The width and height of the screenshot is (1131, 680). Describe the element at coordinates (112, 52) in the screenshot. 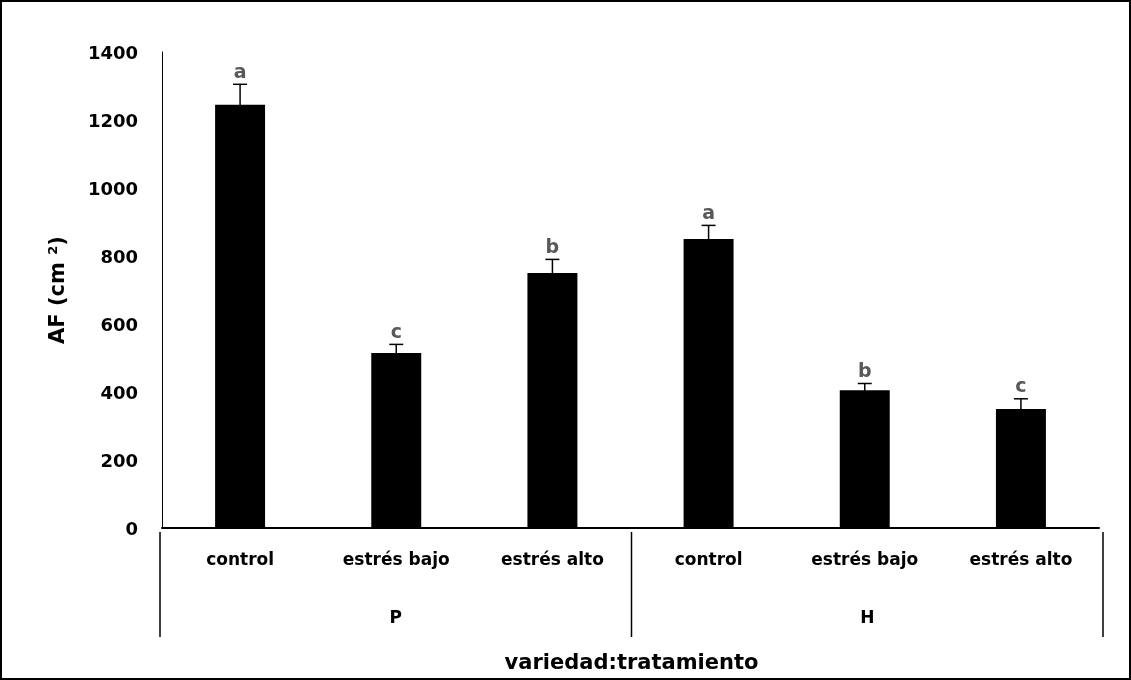

I see `y-tick-label: 1400` at that location.